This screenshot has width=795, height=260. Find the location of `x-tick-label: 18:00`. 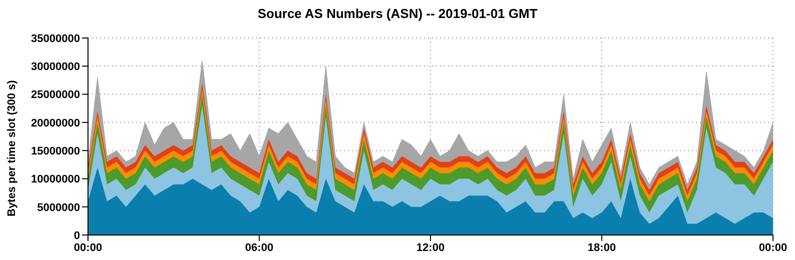

x-tick-label: 18:00 is located at coordinates (602, 248).